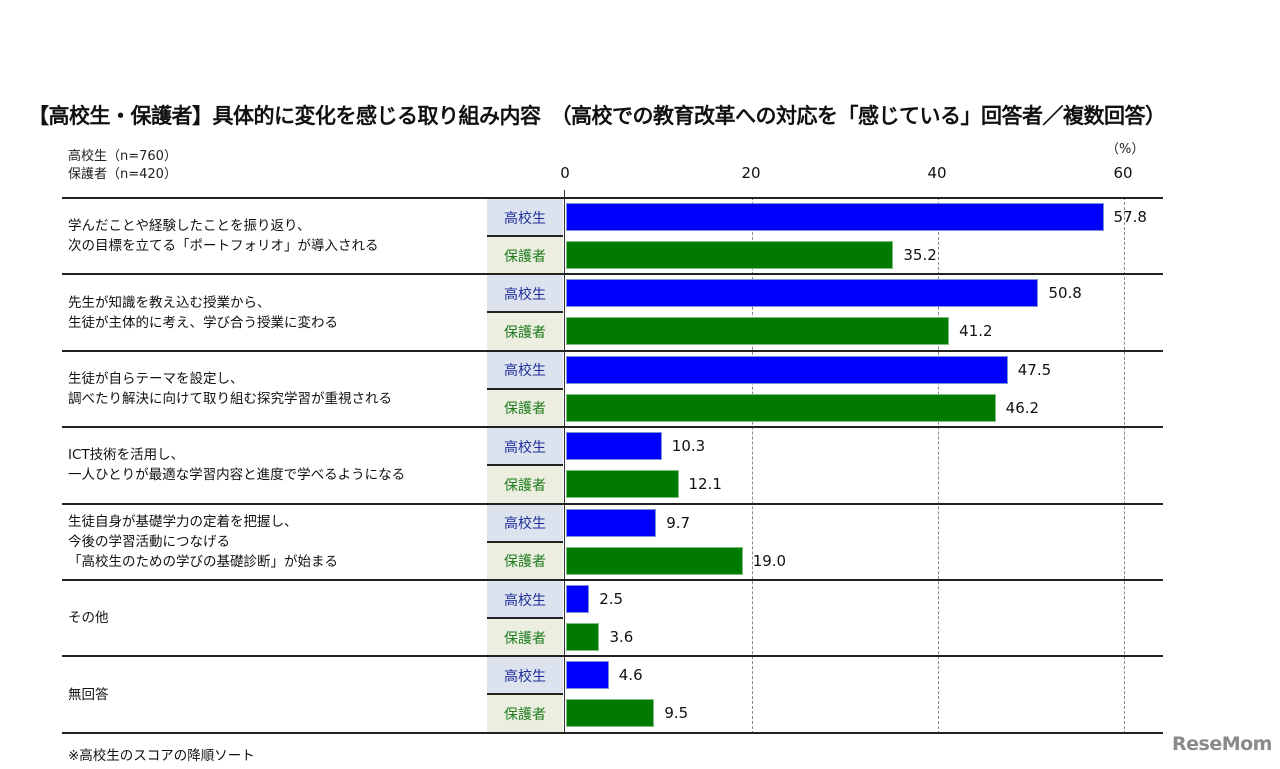 This screenshot has height=769, width=1280. What do you see at coordinates (161, 756) in the screenshot?
I see `footnote: ※高校生のスコアの降順ソート` at bounding box center [161, 756].